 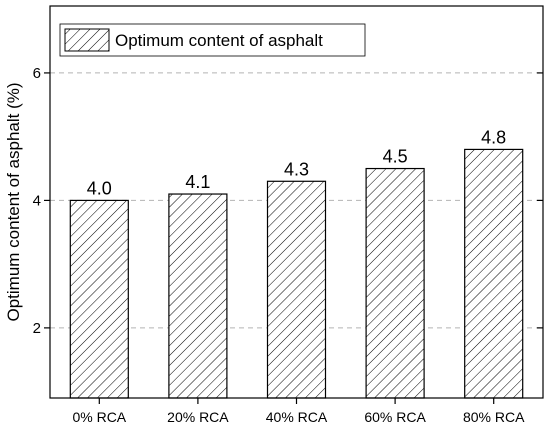 I want to click on legend-label: Optimum content of asphalt, so click(x=219, y=40).